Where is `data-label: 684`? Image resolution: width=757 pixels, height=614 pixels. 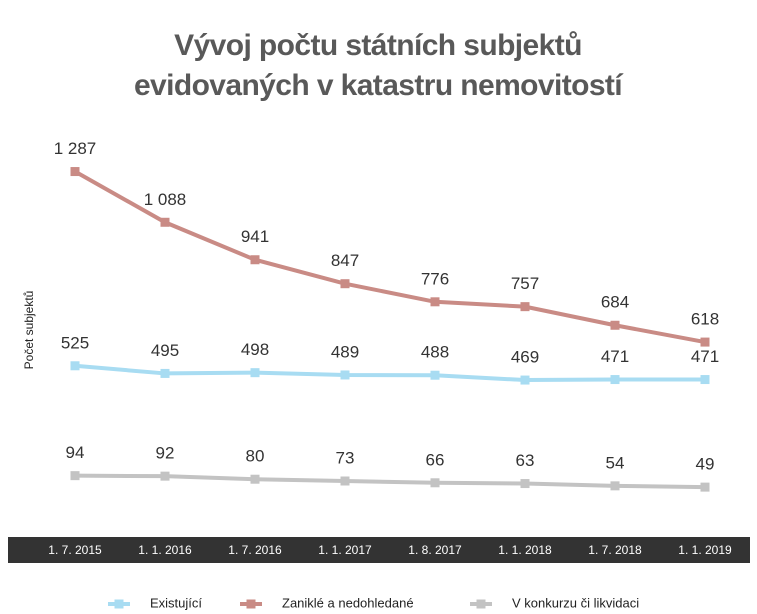
data-label: 684 is located at coordinates (615, 302).